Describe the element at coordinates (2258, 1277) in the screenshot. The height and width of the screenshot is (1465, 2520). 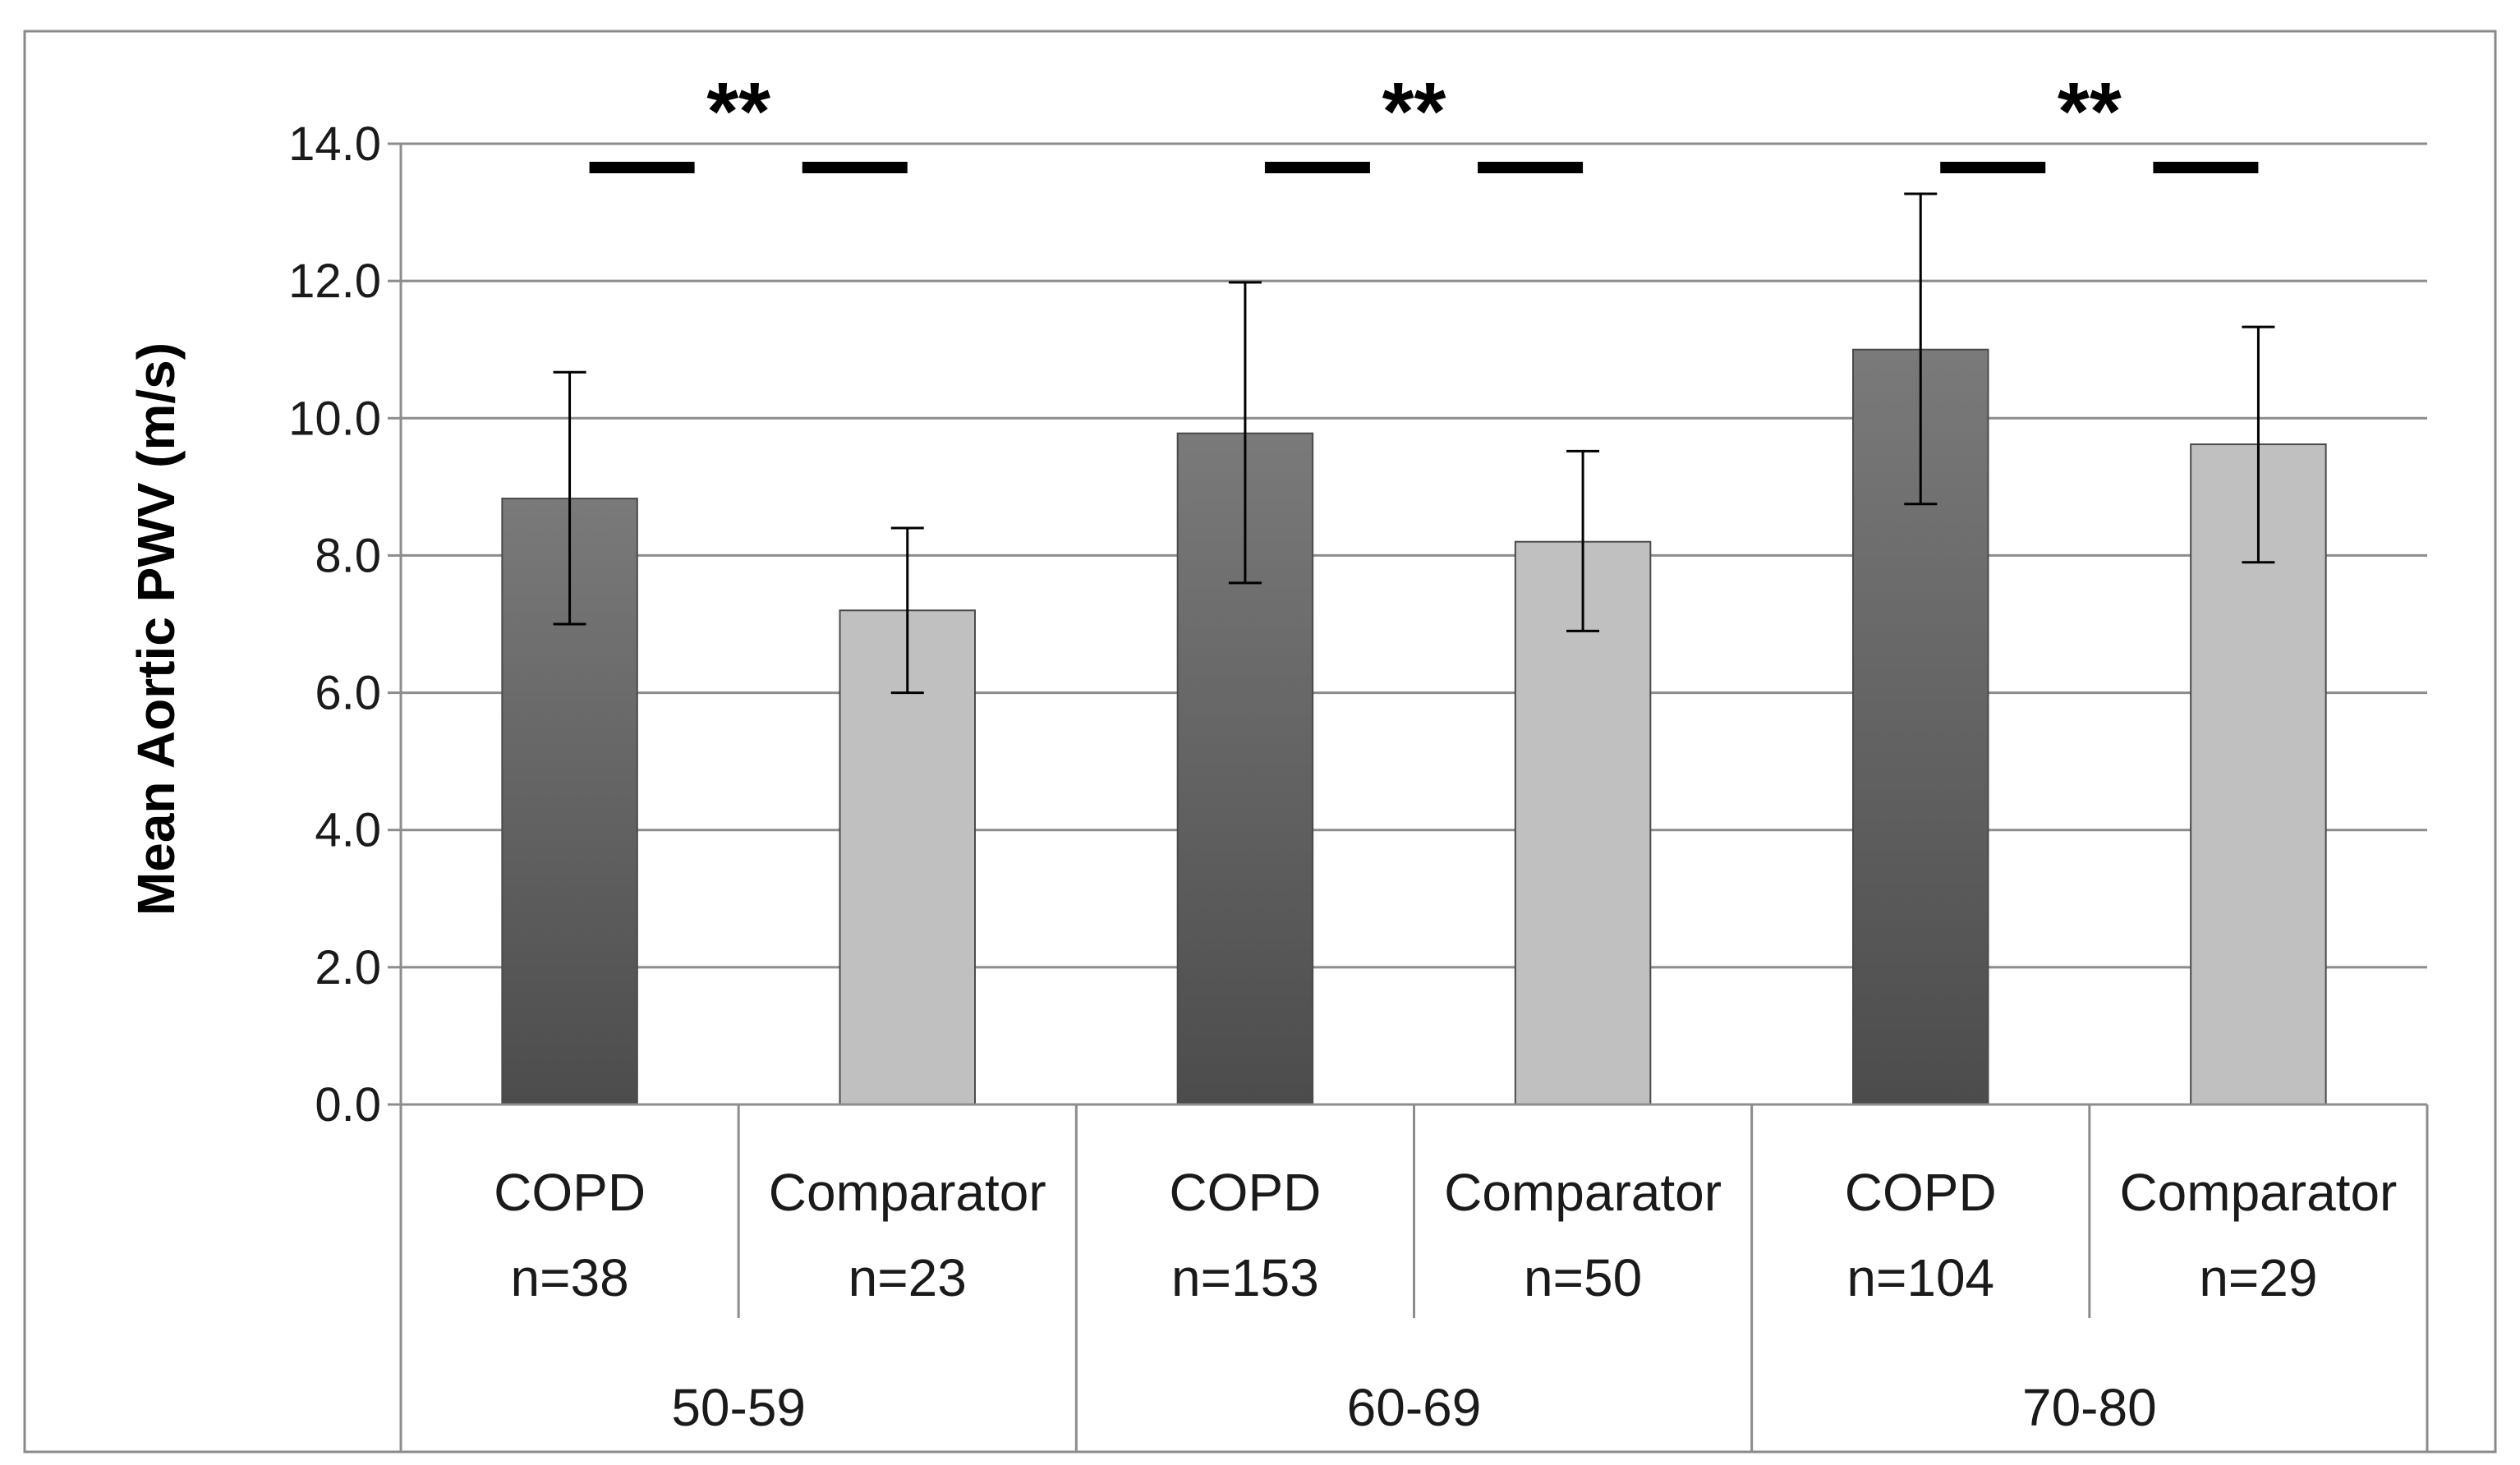
I see `category-n-label: n=29` at that location.